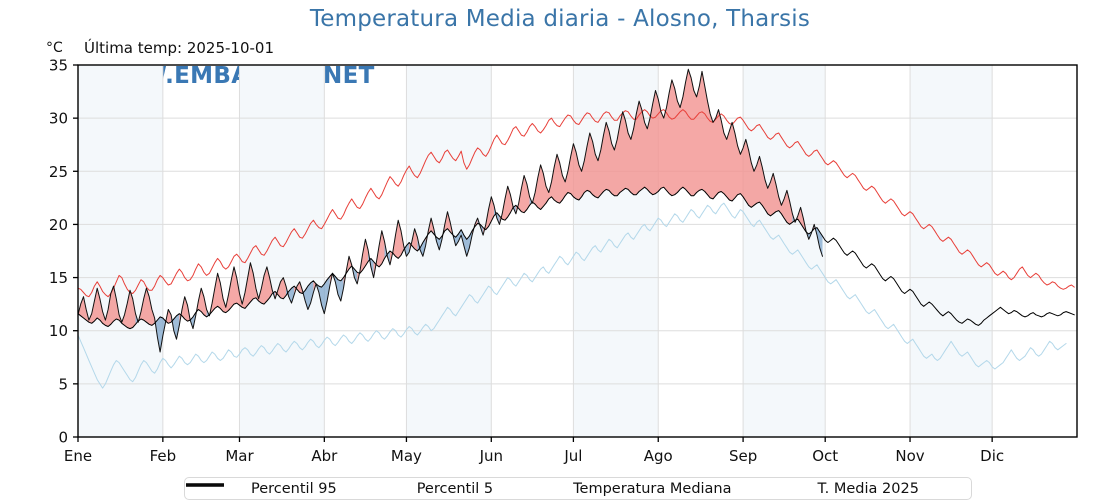 Image resolution: width=1120 pixels, height=500 pixels. Describe the element at coordinates (58, 172) in the screenshot. I see `y-tick-label: 25` at that location.